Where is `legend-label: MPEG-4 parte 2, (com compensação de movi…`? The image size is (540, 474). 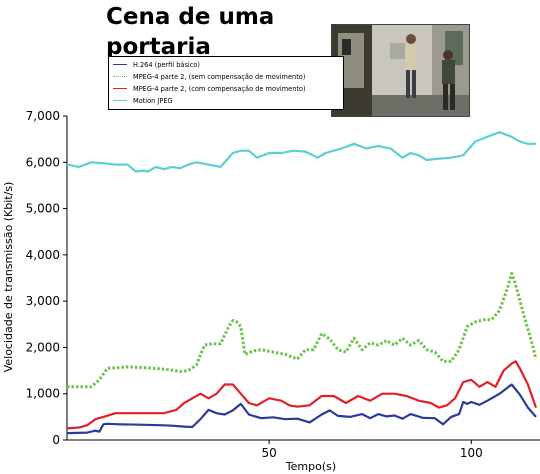 legend-label: MPEG-4 parte 2, (com compensação de movi… is located at coordinates (219, 89).